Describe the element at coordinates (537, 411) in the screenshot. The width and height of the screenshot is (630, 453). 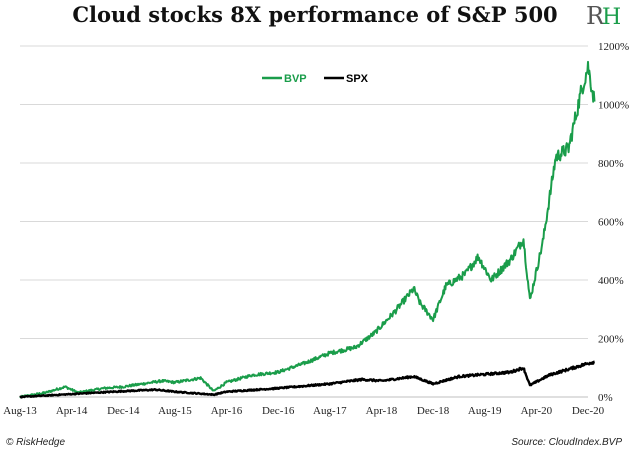
I see `x-tick-label: Apr-20` at that location.